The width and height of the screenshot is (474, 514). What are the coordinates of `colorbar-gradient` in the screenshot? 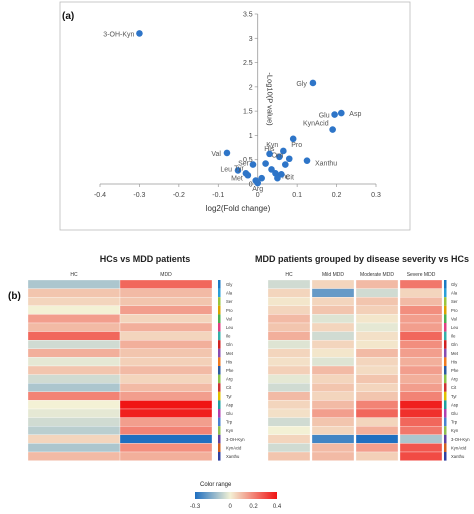 It's located at (236, 495).